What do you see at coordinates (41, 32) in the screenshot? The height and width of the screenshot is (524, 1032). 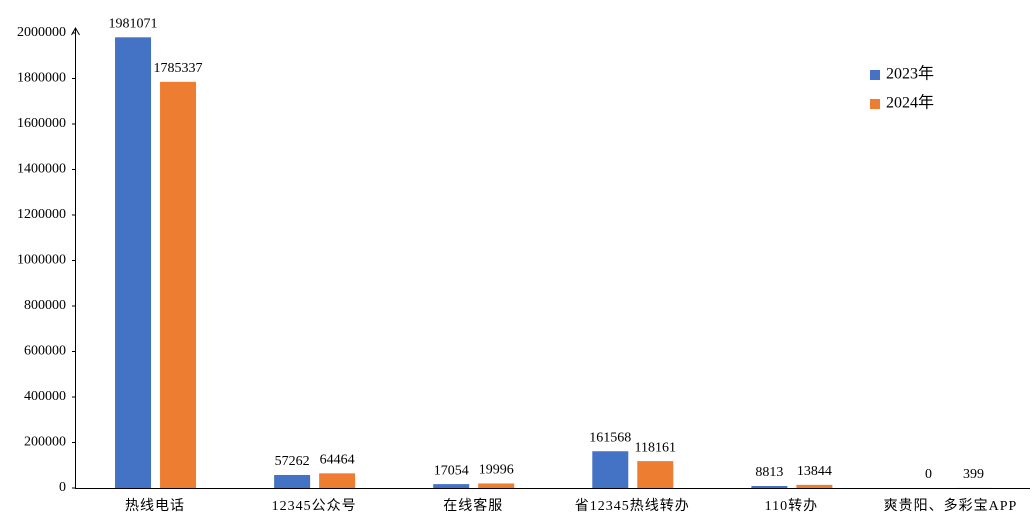 I see `y-tick-label: 2000000` at bounding box center [41, 32].